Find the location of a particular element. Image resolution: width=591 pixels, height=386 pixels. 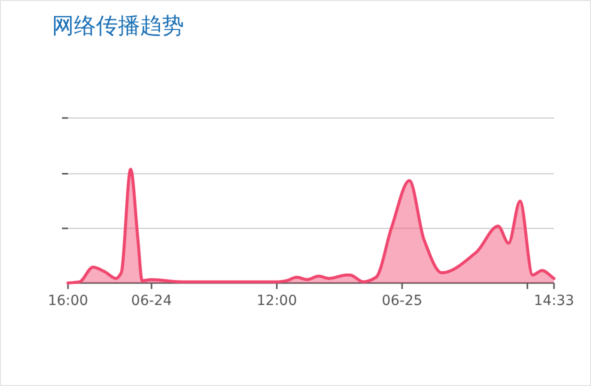

chart-title: 网络传播趋势 is located at coordinates (118, 26).